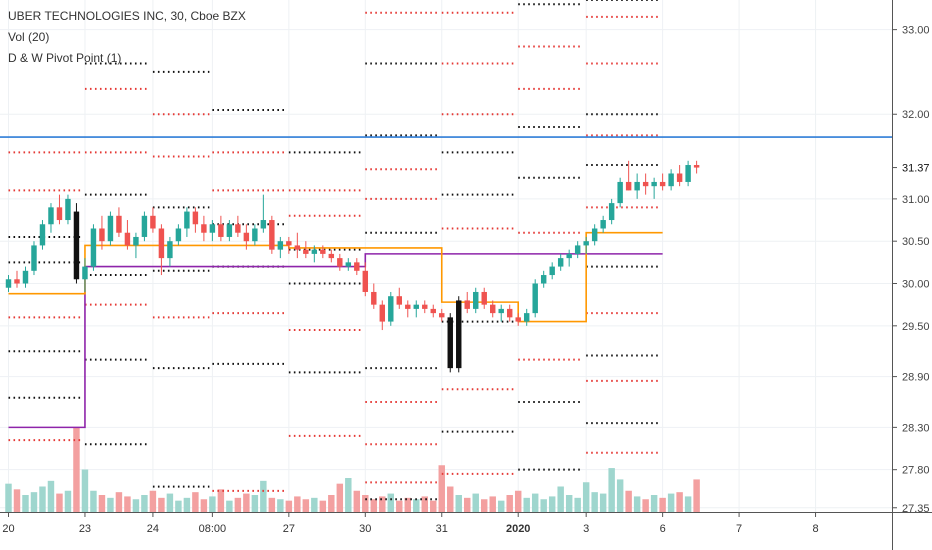 Image resolution: width=932 pixels, height=550 pixels. Describe the element at coordinates (916, 200) in the screenshot. I see `y-tick-label: 31.00` at that location.